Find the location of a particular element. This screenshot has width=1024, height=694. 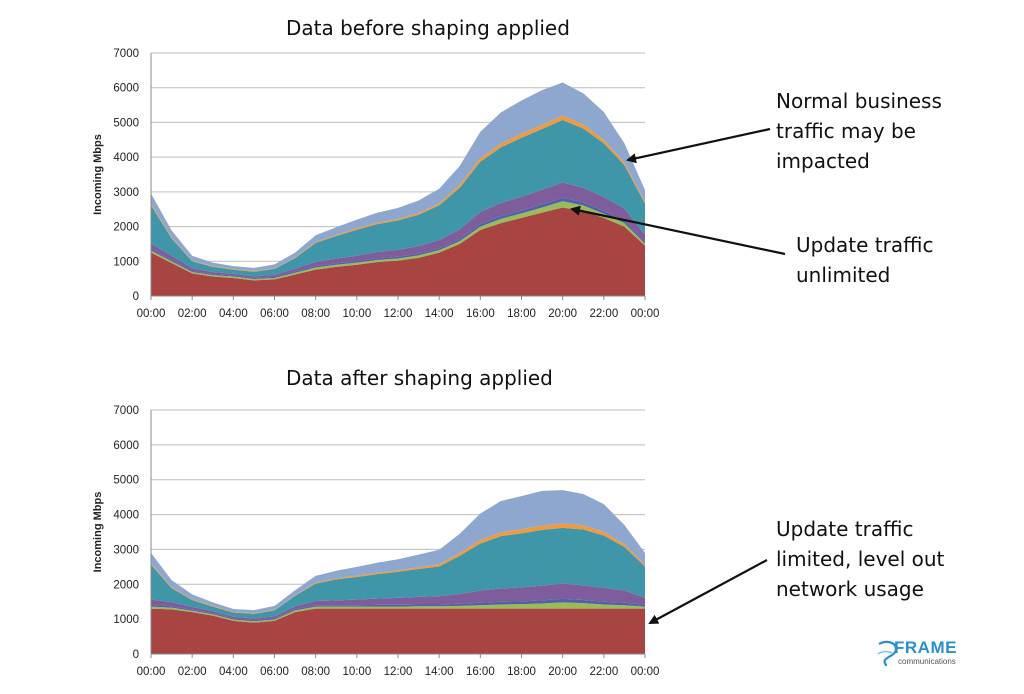

chart-title-before: Data before shaping applied is located at coordinates (428, 28).